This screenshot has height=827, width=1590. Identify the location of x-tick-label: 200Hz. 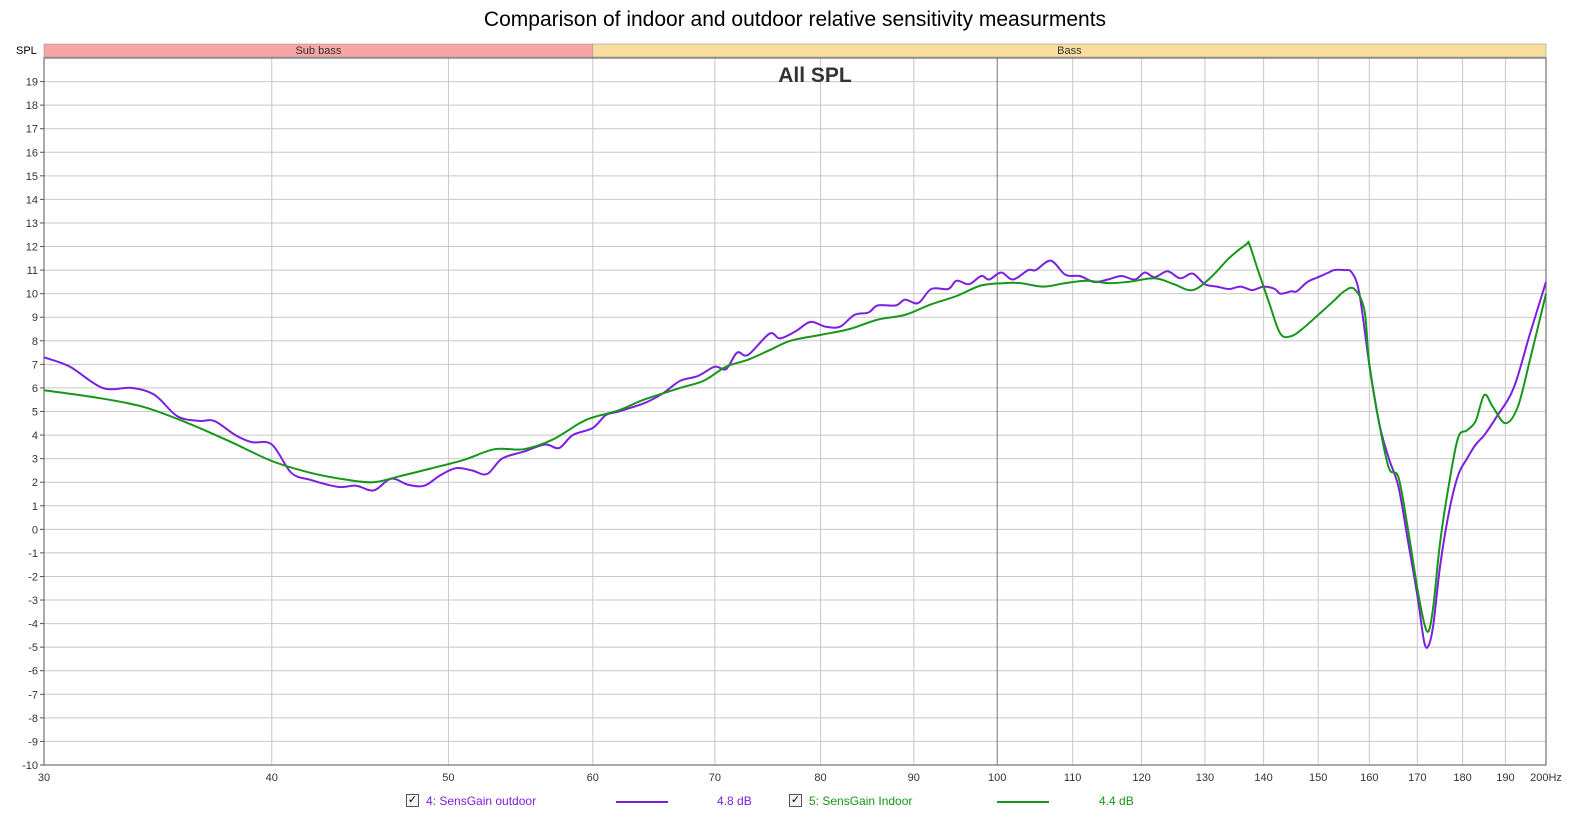
(1546, 778).